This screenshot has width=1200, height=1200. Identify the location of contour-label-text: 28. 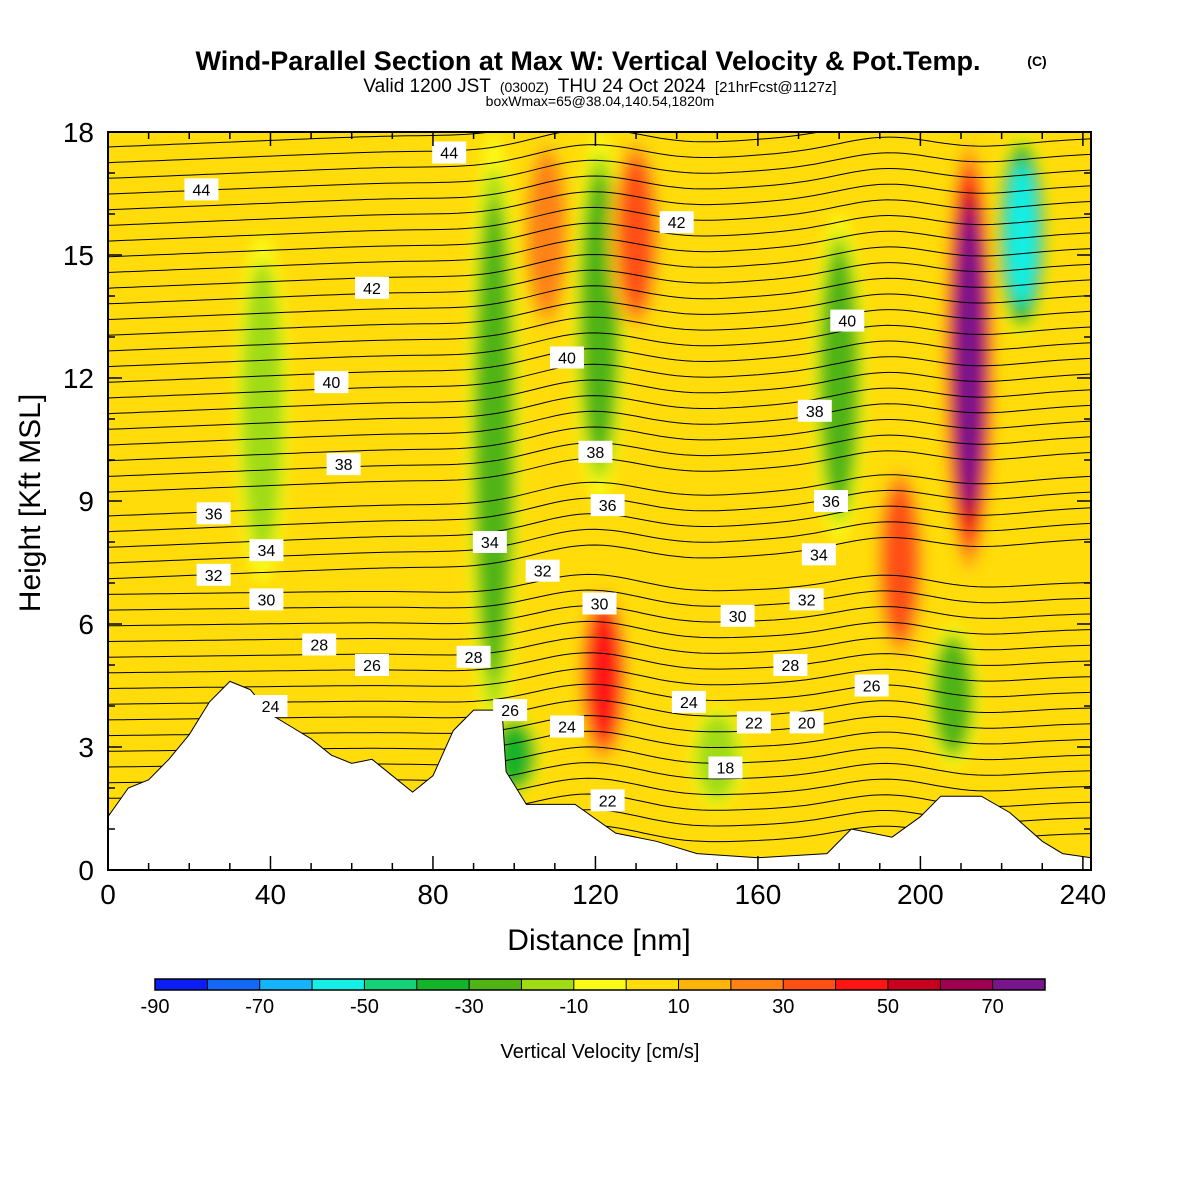
(319, 646).